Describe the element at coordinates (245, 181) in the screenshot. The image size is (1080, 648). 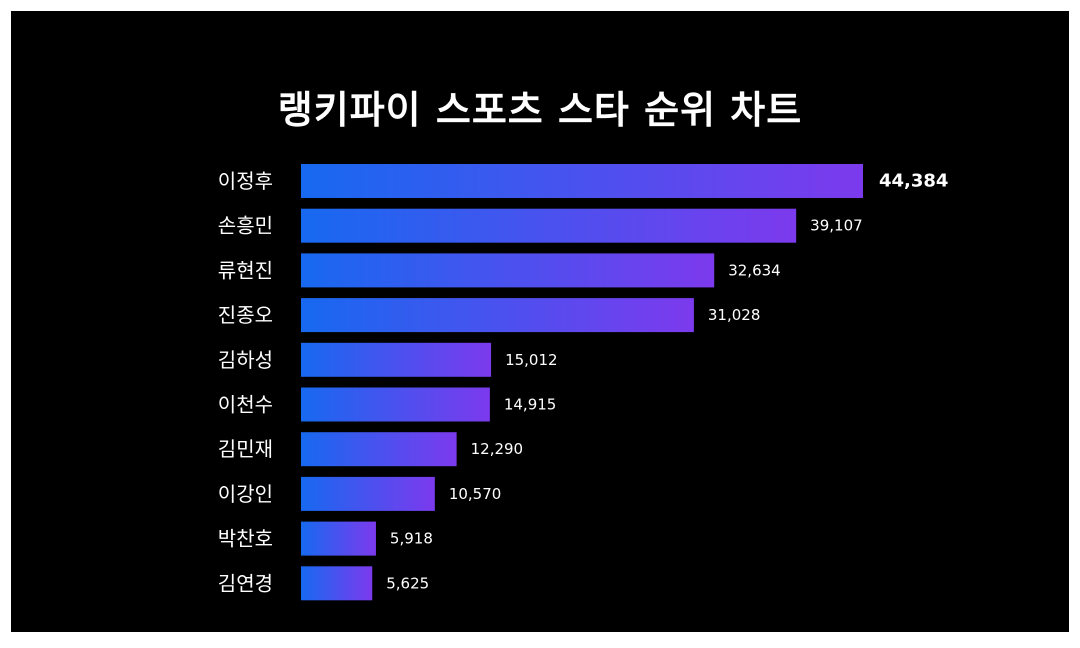
I see `category-label: 이정후` at that location.